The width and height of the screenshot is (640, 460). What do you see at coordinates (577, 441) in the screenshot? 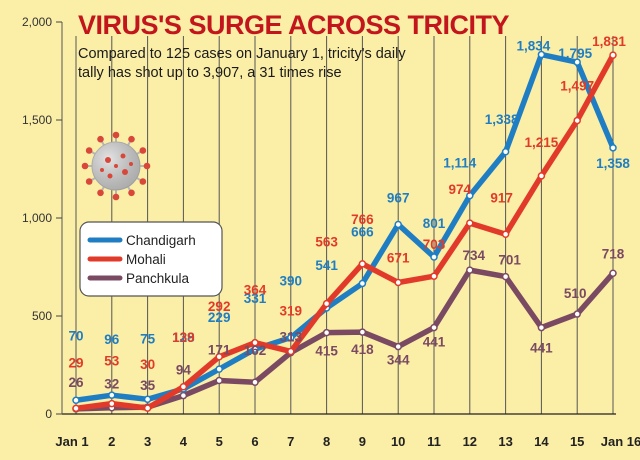
I see `x-tick-label: 15` at bounding box center [577, 441].